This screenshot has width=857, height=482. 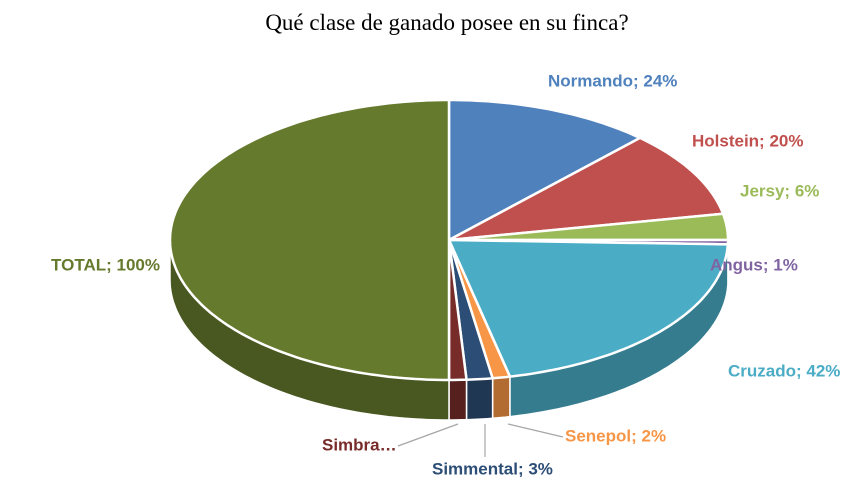 I want to click on data-label: Cruzado; 42%, so click(x=784, y=370).